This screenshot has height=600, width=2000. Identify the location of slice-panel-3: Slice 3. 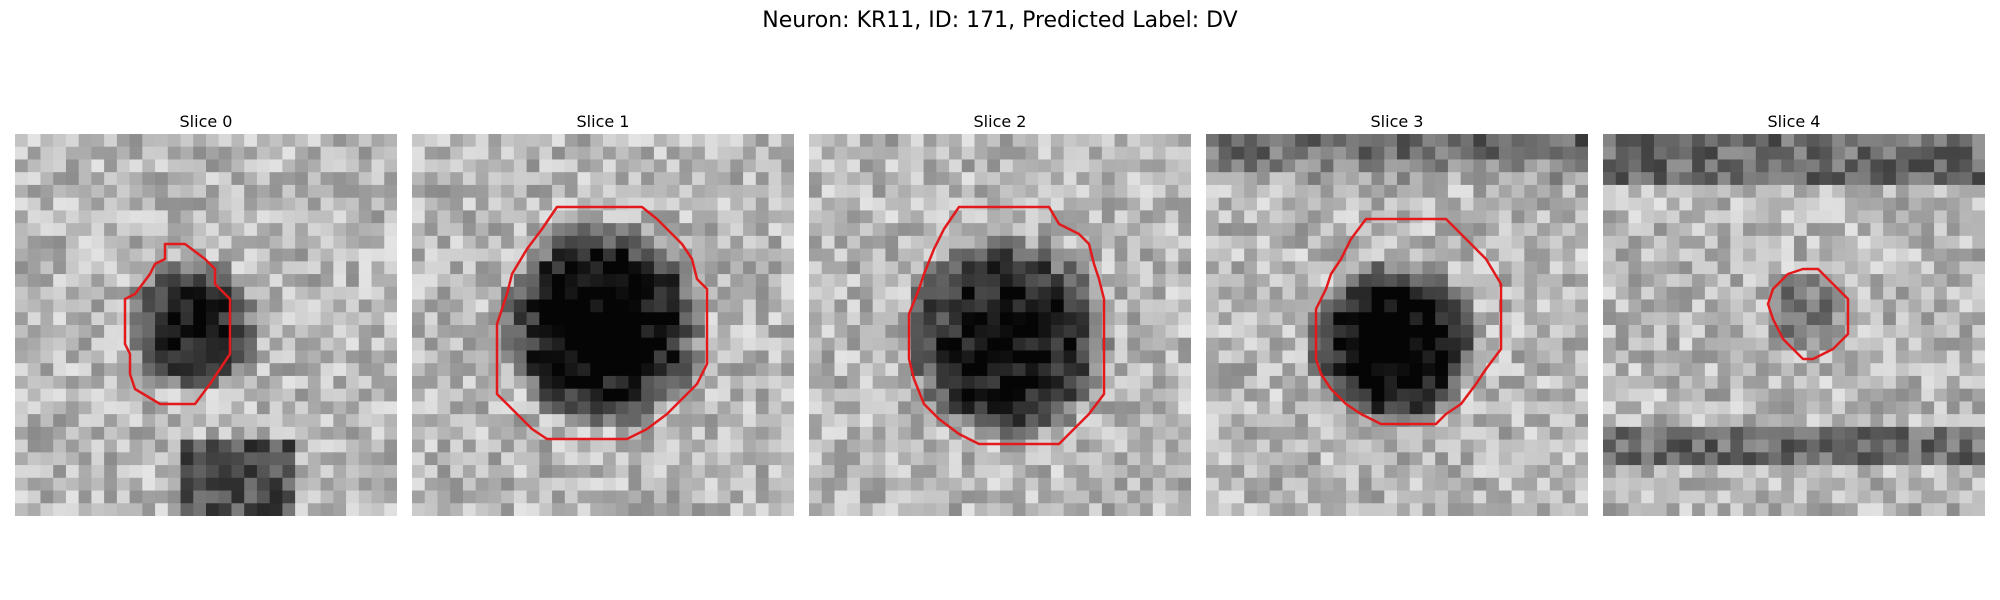
(1397, 313).